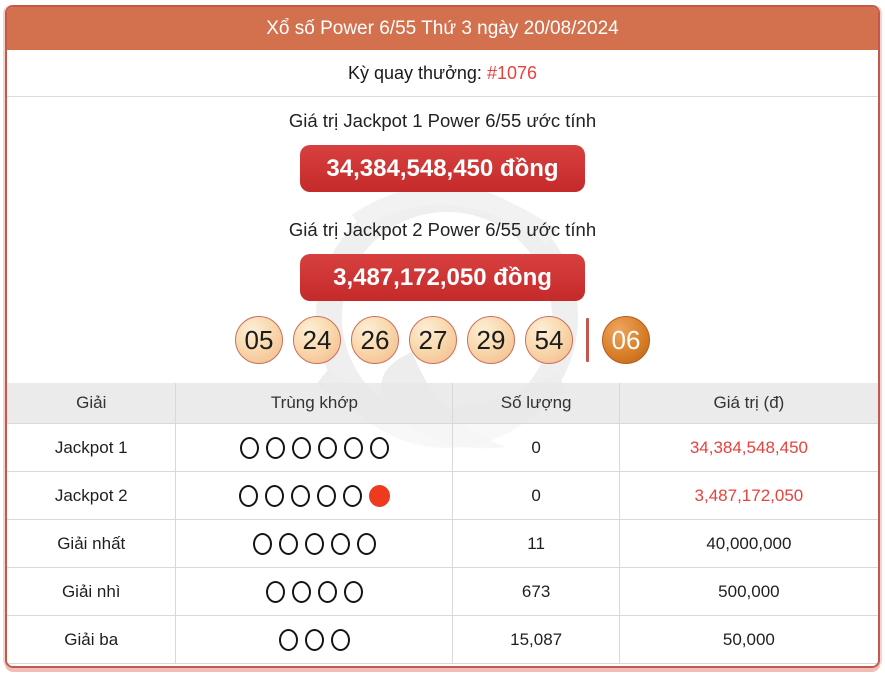 This screenshot has height=674, width=885. I want to click on prize-row: Giải nhất 11 40,000,000, so click(442, 543).